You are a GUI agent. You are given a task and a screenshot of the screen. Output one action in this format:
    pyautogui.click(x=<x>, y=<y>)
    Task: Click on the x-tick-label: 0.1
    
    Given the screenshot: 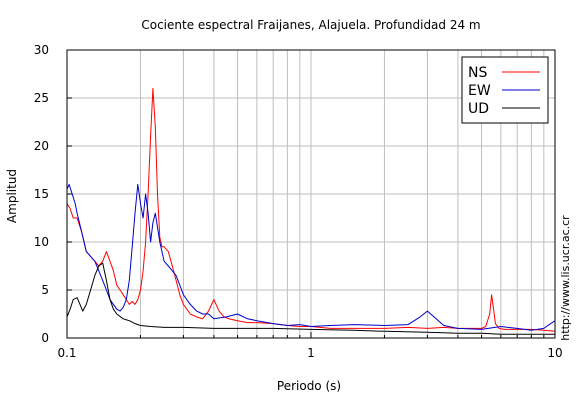 What is the action you would take?
    pyautogui.click(x=66, y=353)
    